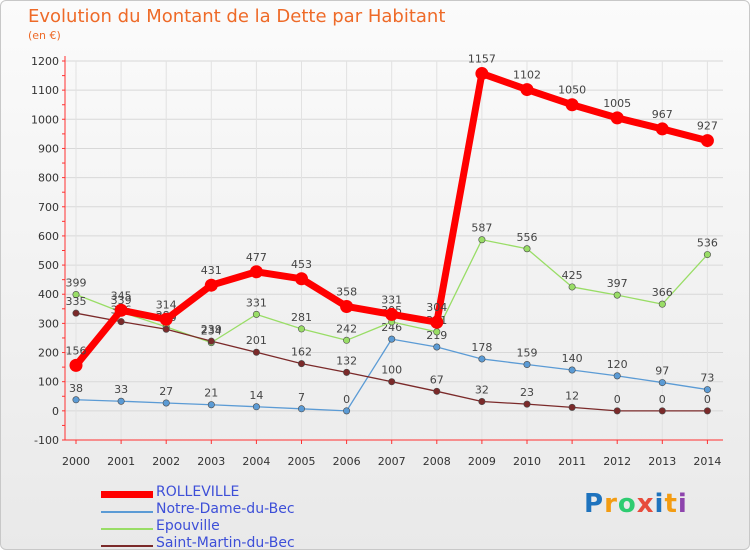 The height and width of the screenshot is (550, 750). What do you see at coordinates (127, 494) in the screenshot?
I see `legend-swatch` at bounding box center [127, 494].